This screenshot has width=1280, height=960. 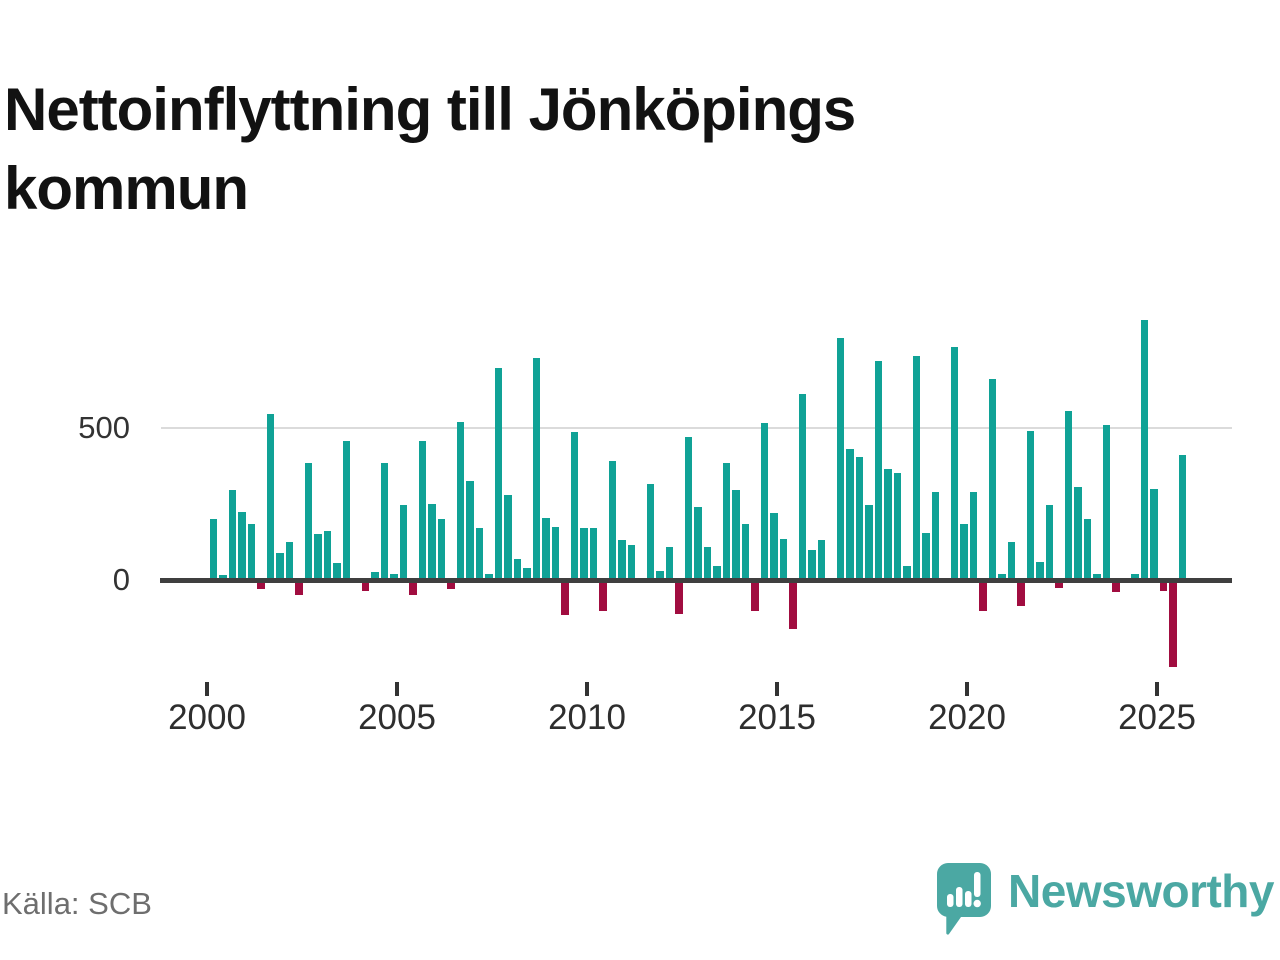 I want to click on x-tick-label-2000: 2000, so click(x=207, y=717).